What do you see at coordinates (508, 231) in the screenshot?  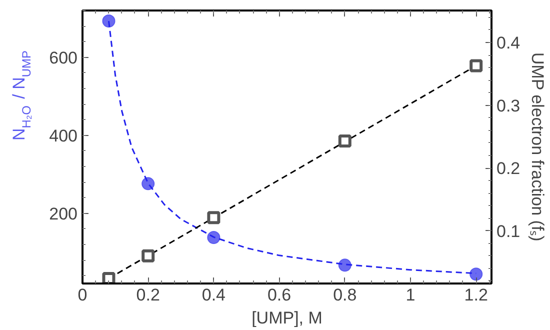 I see `y2-tick-label: 0.1` at bounding box center [508, 231].